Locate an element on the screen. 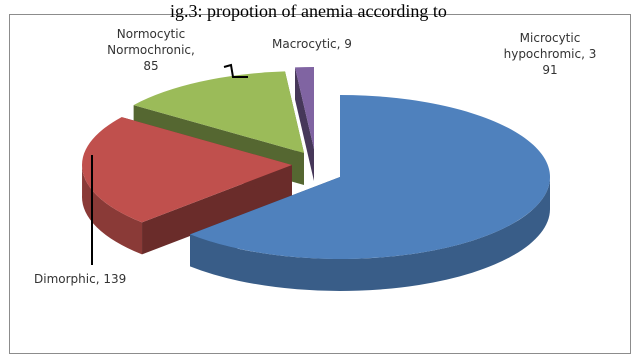  data-label-normocytic-normochronic: Normocytic Normochronic, 85 is located at coordinates (151, 50).